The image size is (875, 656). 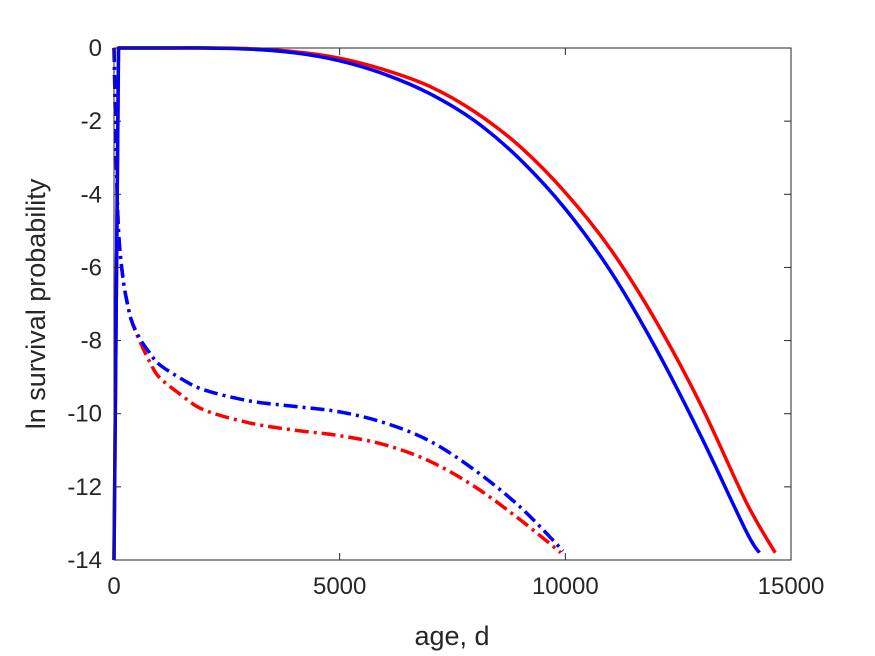 What do you see at coordinates (91, 267) in the screenshot?
I see `y-tick-label: -6` at bounding box center [91, 267].